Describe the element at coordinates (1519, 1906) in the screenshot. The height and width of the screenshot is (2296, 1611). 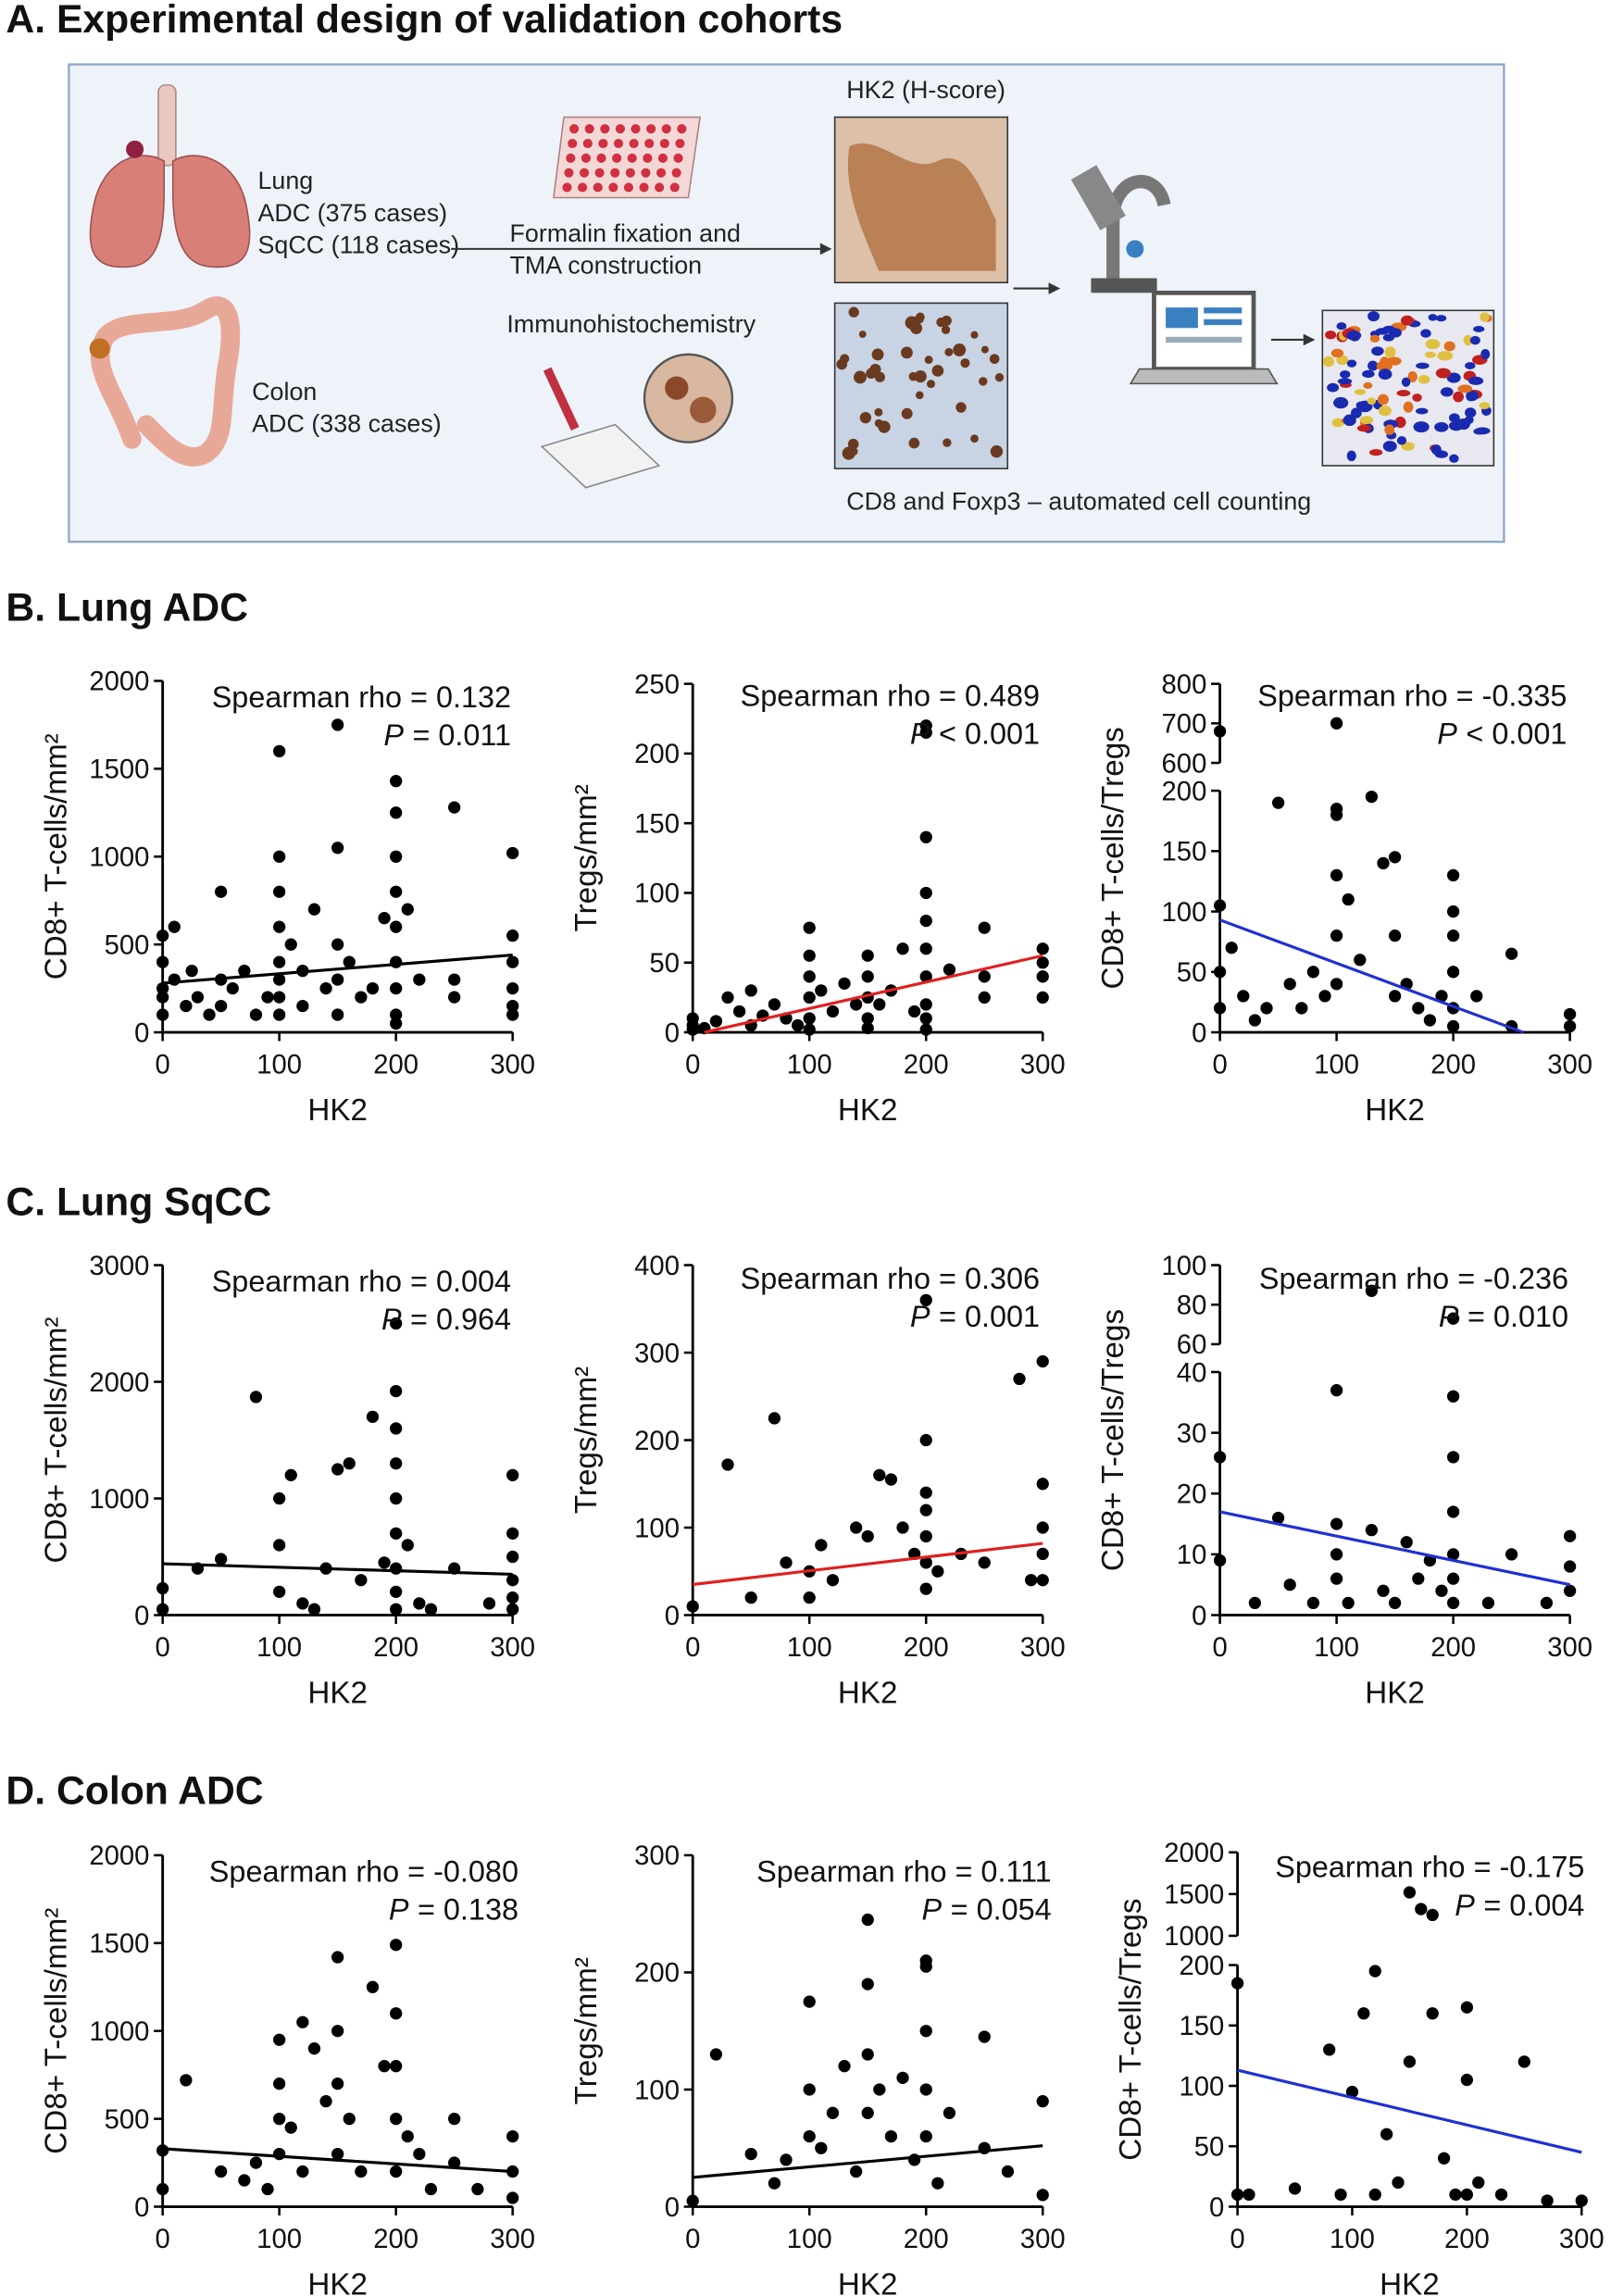
I see `p-value: P = 0.004` at that location.